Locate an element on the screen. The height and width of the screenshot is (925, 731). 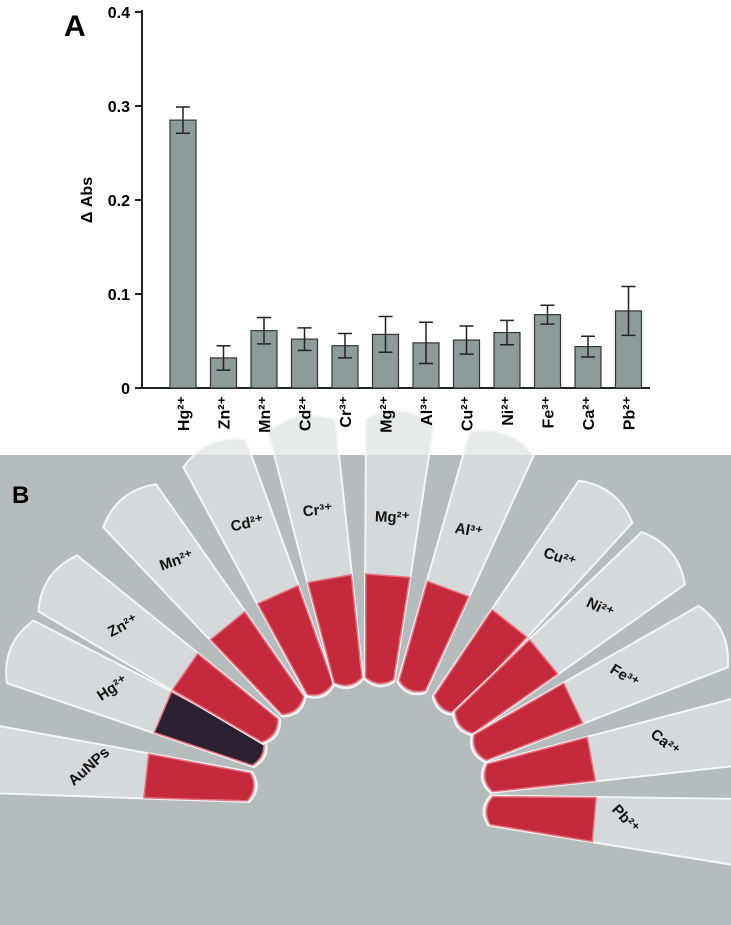
tube-label: Cr³⁺ is located at coordinates (317, 511).